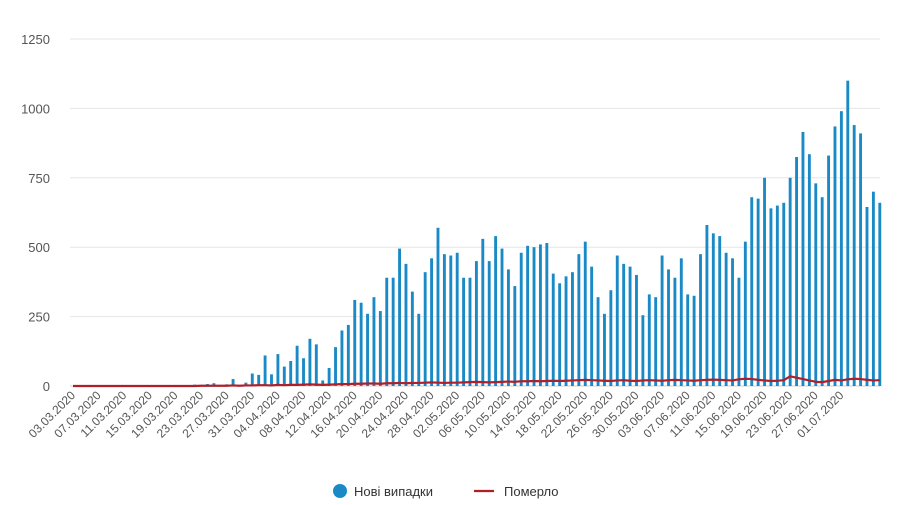 The width and height of the screenshot is (900, 505). I want to click on legend-label-new-cases: Нові випадки, so click(393, 491).